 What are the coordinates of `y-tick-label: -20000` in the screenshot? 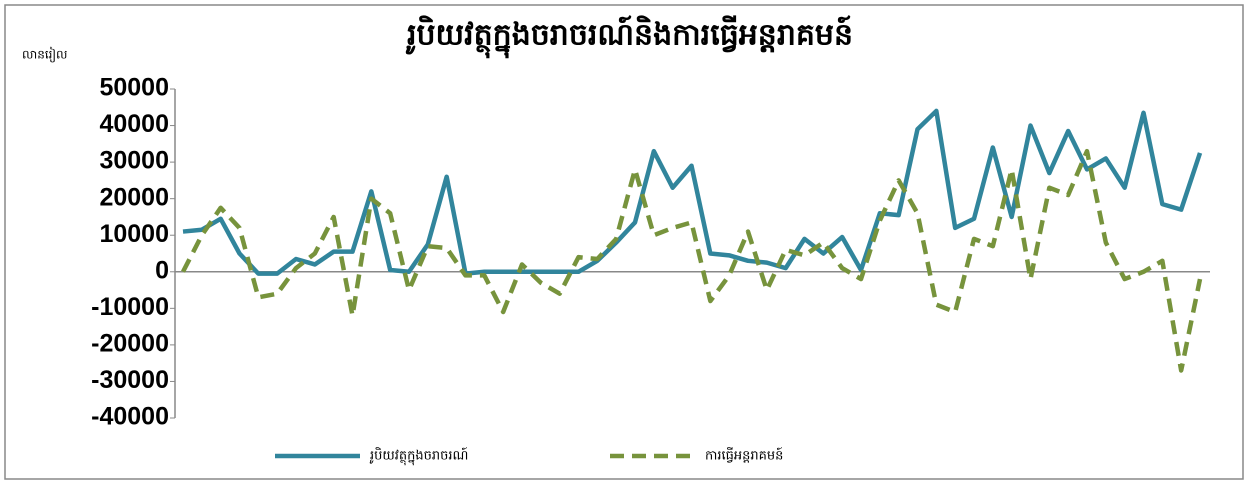 It's located at (130, 343).